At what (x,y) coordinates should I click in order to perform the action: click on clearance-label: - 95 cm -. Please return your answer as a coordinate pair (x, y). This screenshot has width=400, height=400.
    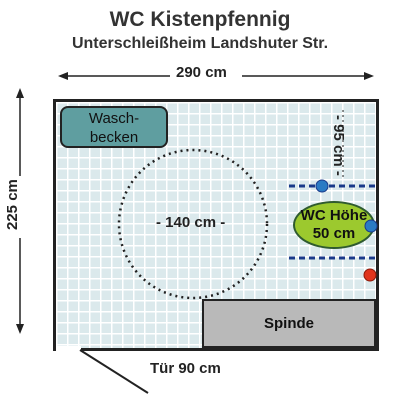
    Looking at the image, I should click on (338, 145).